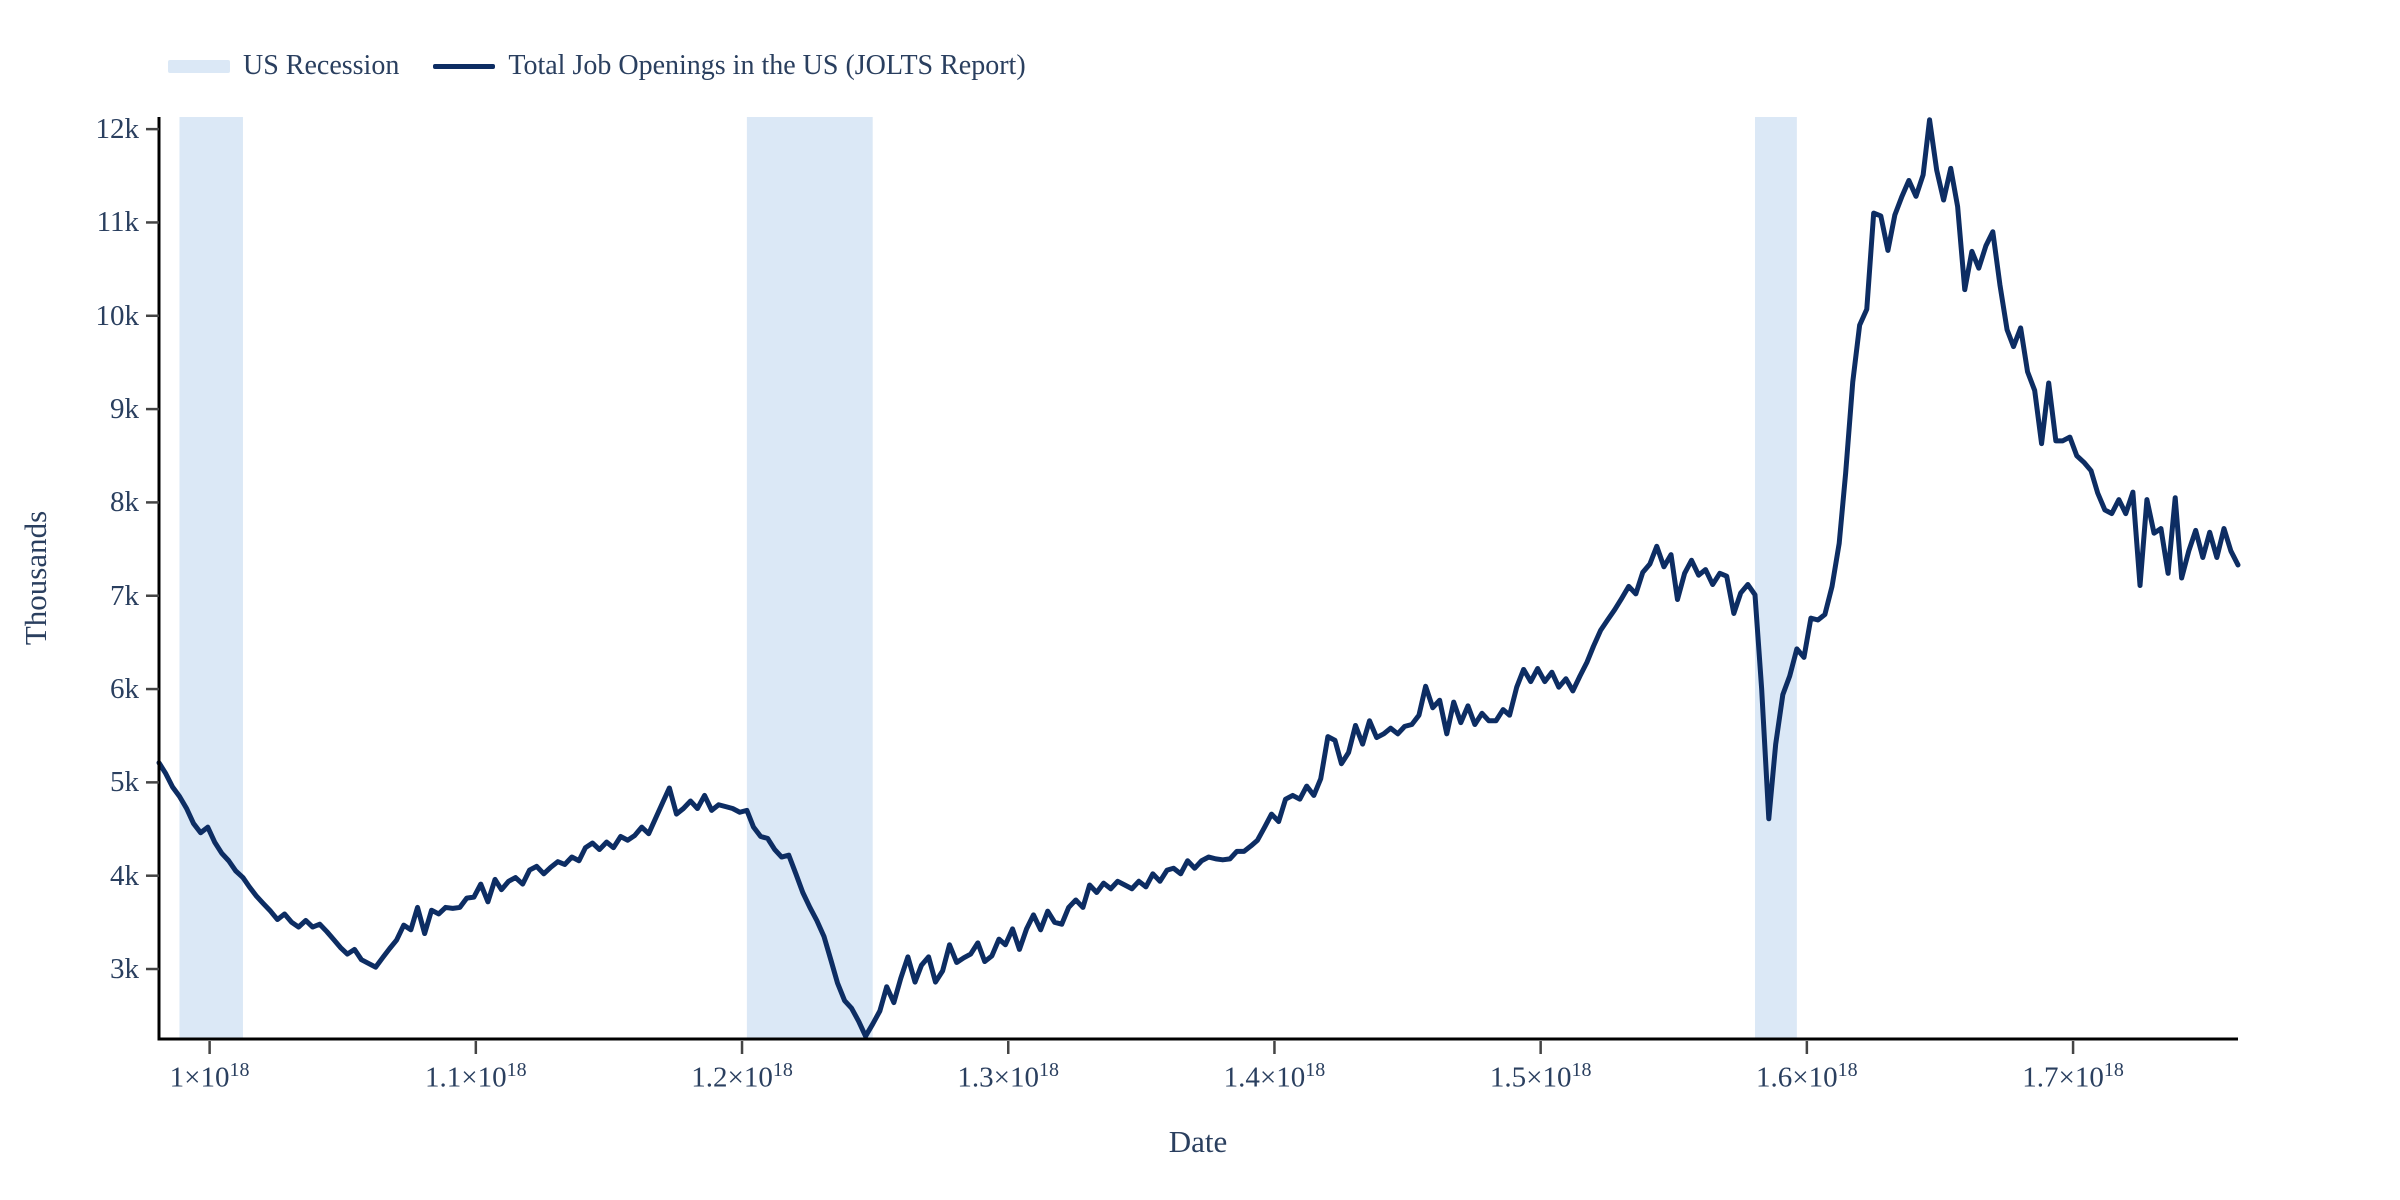 The image size is (2400, 1200). What do you see at coordinates (321, 65) in the screenshot?
I see `legend-label: US Recession` at bounding box center [321, 65].